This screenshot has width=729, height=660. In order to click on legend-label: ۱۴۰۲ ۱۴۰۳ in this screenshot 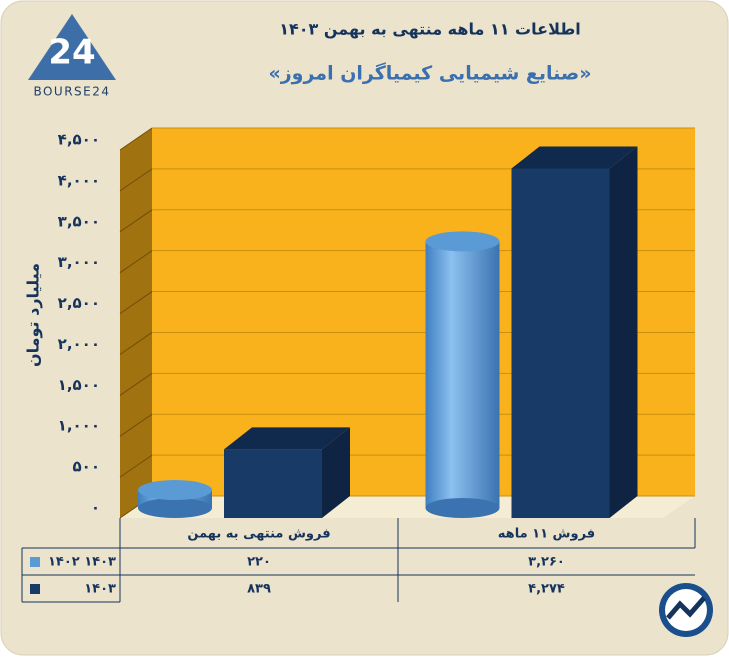, I will do `click(82, 562)`.